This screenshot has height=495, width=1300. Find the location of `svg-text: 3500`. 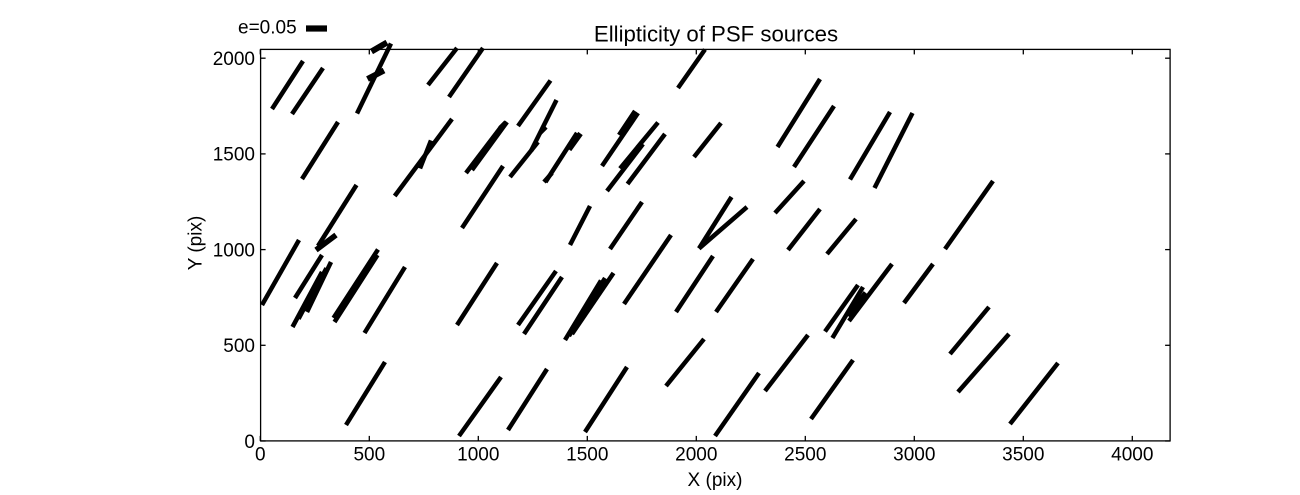

svg-text: 3500 is located at coordinates (1023, 455).